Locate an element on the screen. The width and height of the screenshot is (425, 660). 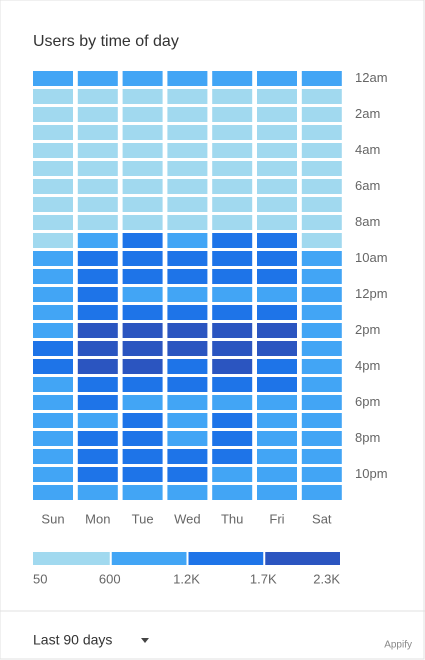
y-tick-label: 8am is located at coordinates (367, 221).